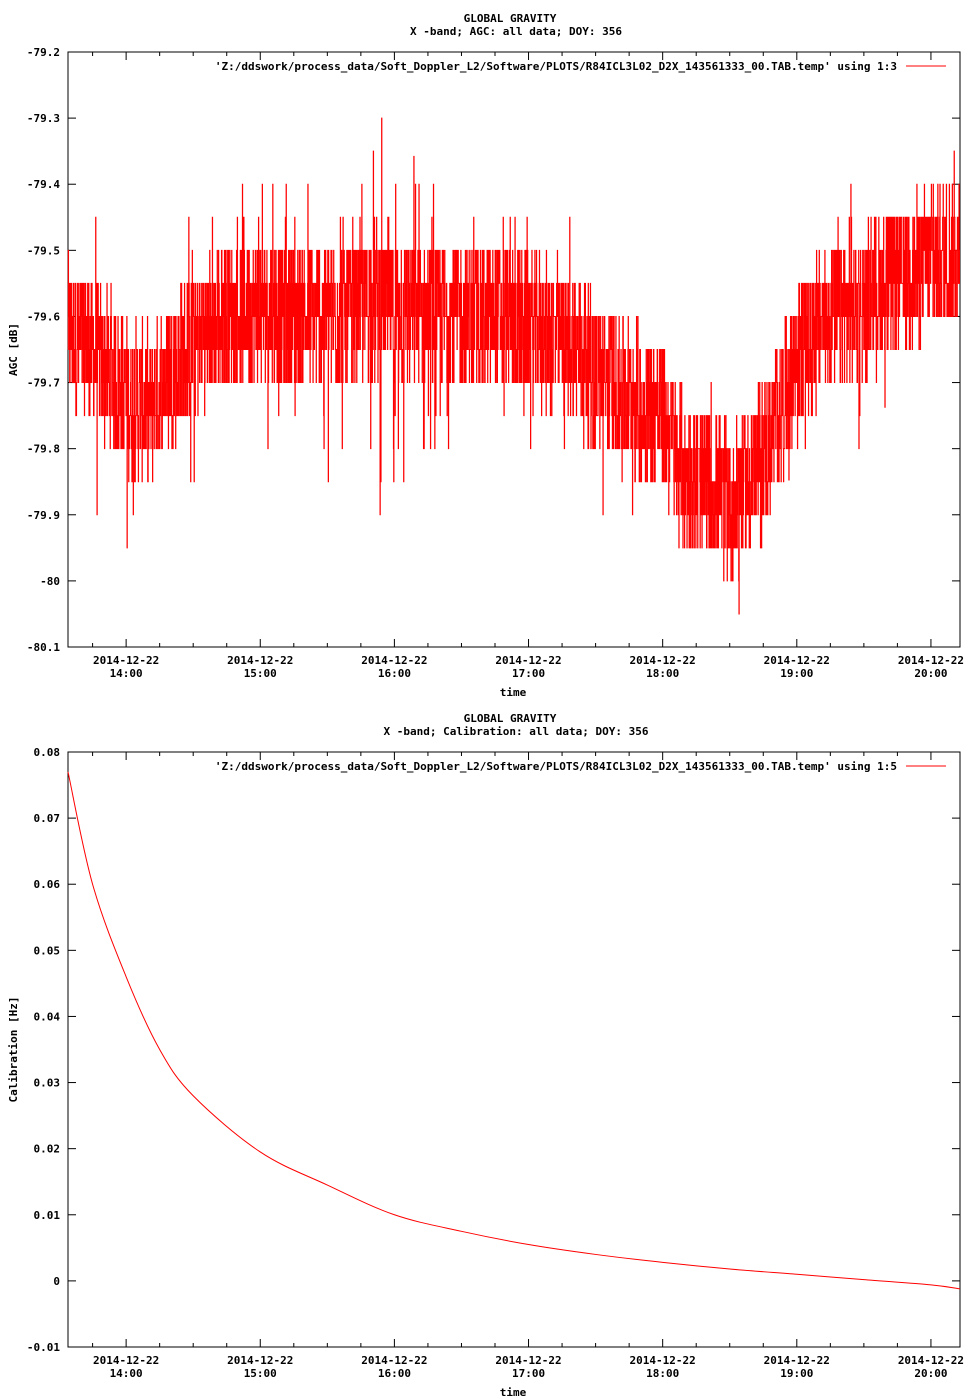 Image resolution: width=980 pixels, height=1400 pixels. Describe the element at coordinates (47, 1016) in the screenshot. I see `y-tick-label: 0.04` at that location.